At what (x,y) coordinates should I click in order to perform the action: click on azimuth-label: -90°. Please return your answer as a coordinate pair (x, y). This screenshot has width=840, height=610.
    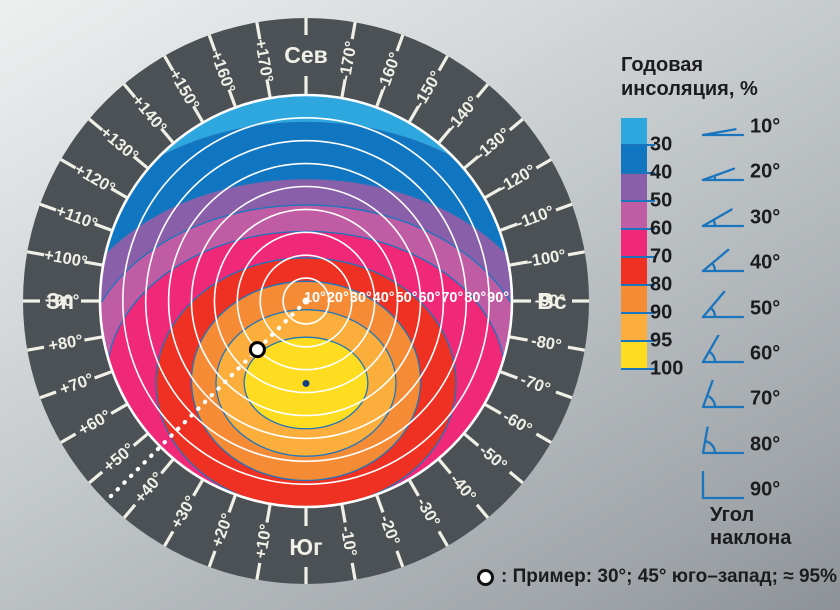
    Looking at the image, I should click on (550, 301).